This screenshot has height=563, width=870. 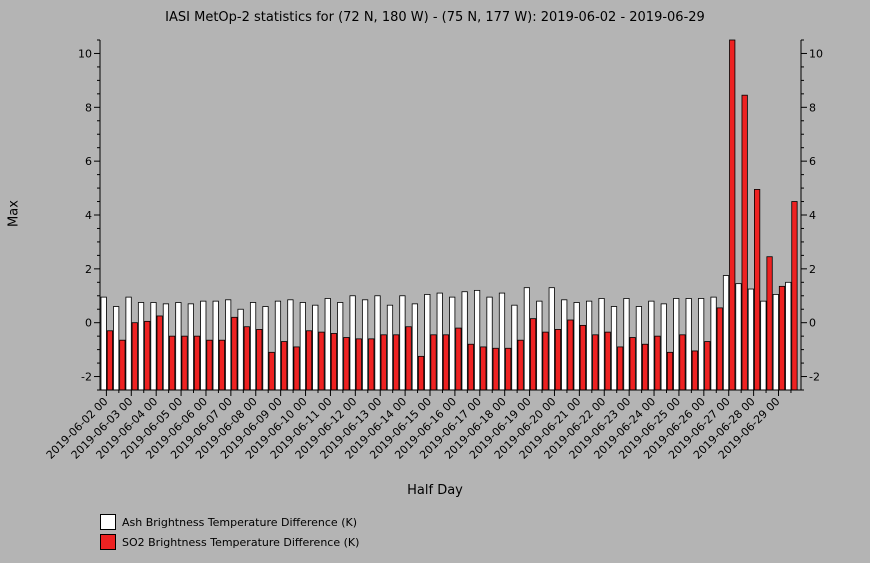 I want to click on y-tick-label-right: 2, so click(x=812, y=269).